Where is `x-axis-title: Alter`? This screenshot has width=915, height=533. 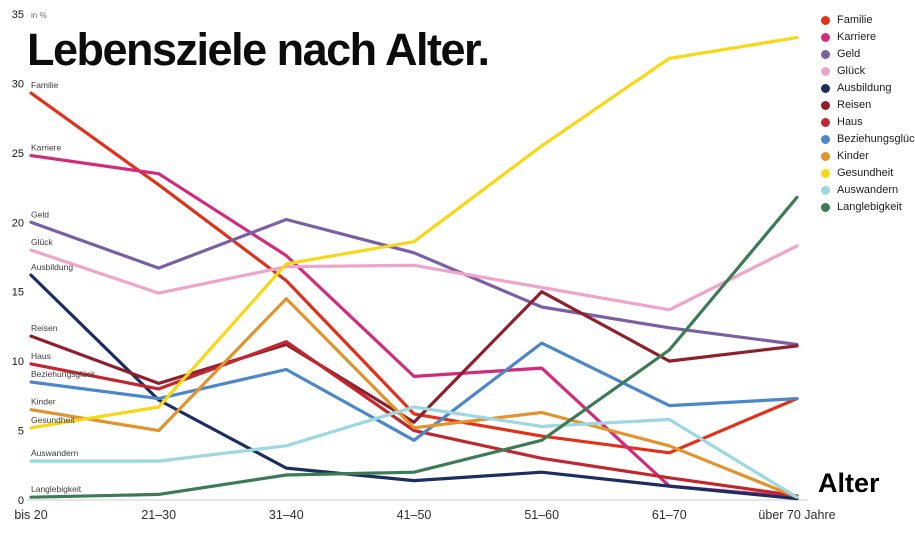
x-axis-title: Alter is located at coordinates (849, 483).